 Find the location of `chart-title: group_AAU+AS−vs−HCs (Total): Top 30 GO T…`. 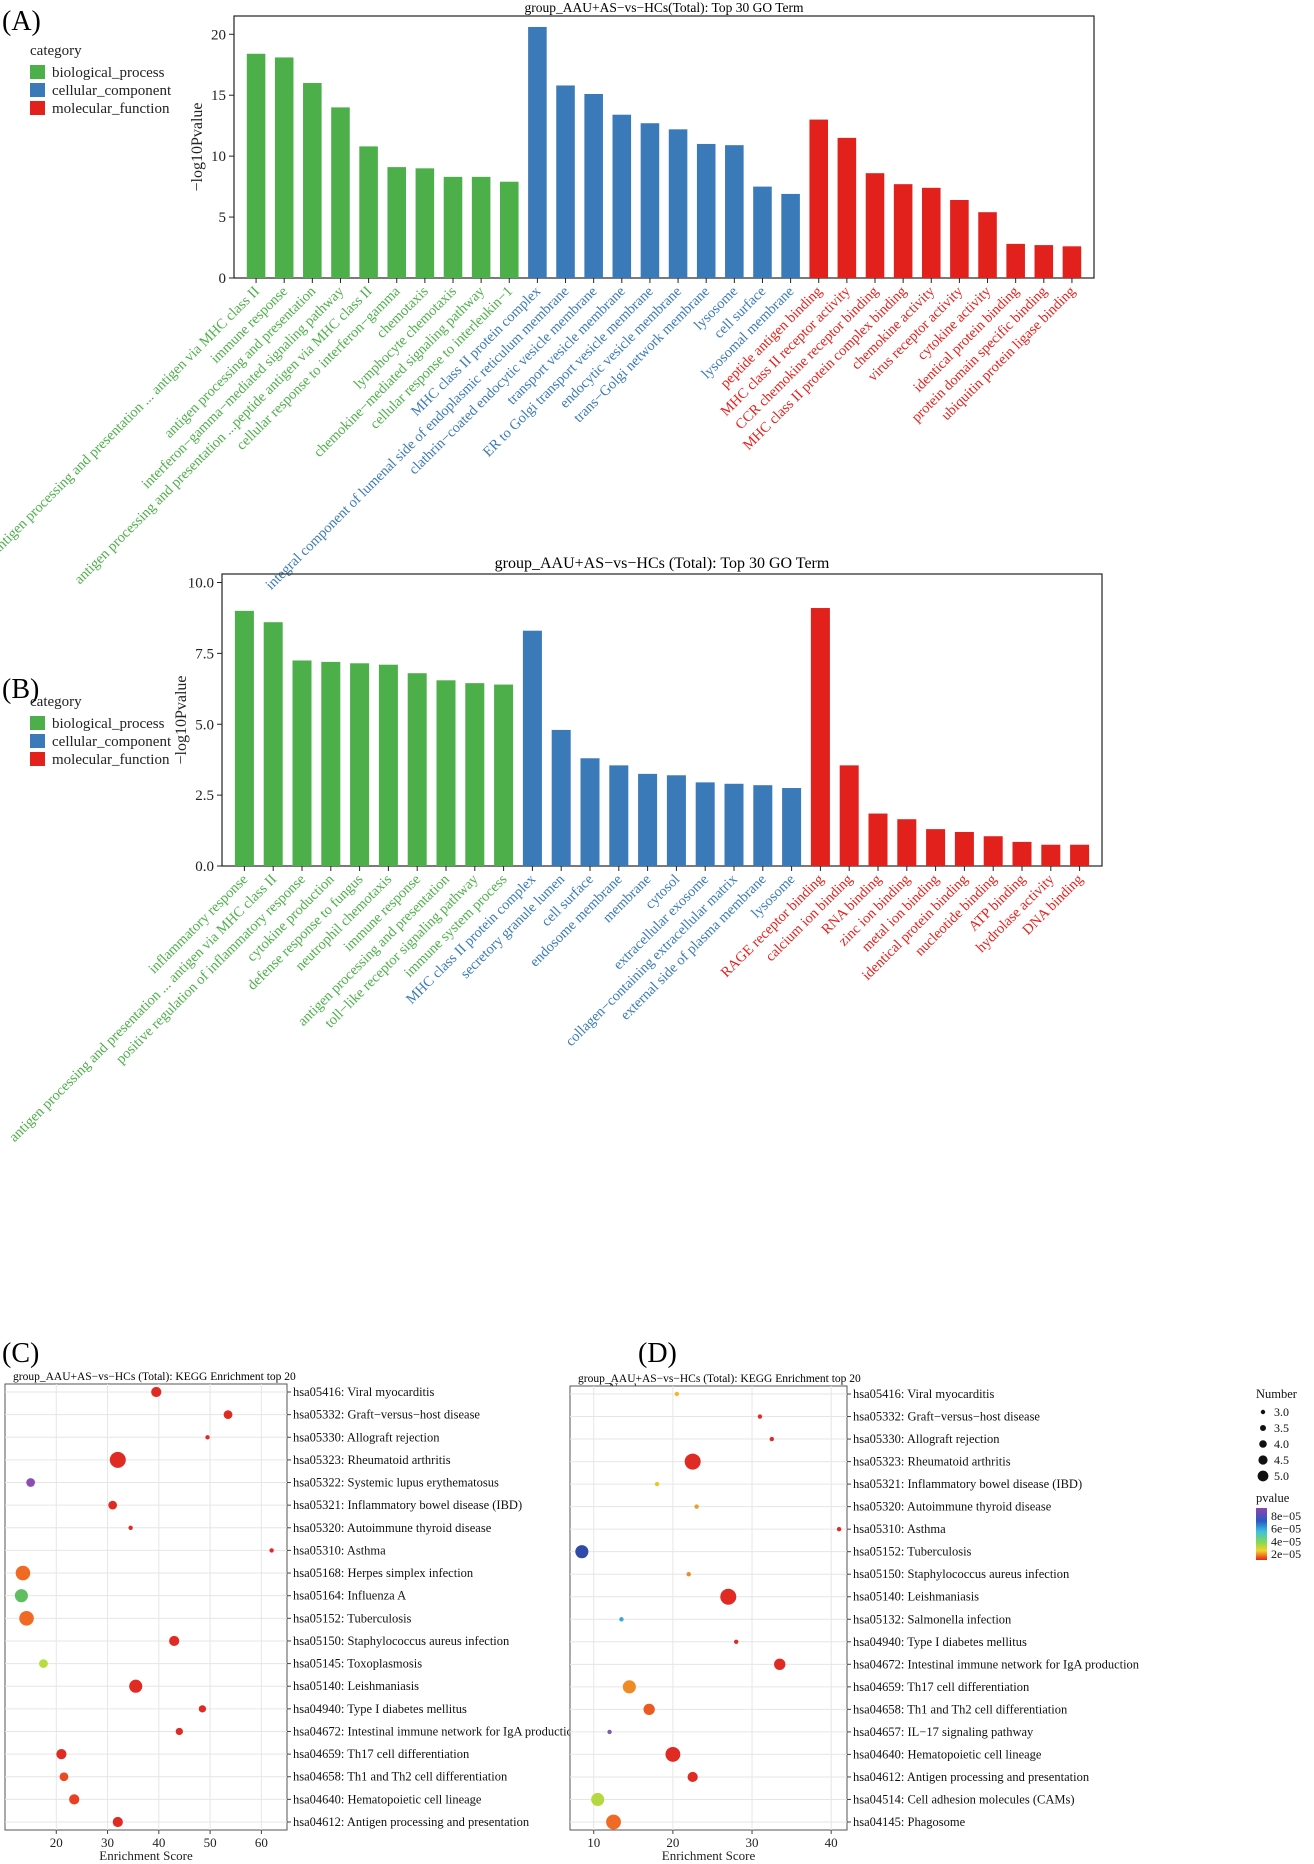

chart-title: group_AAU+AS−vs−HCs (Total): Top 30 GO T… is located at coordinates (662, 563).